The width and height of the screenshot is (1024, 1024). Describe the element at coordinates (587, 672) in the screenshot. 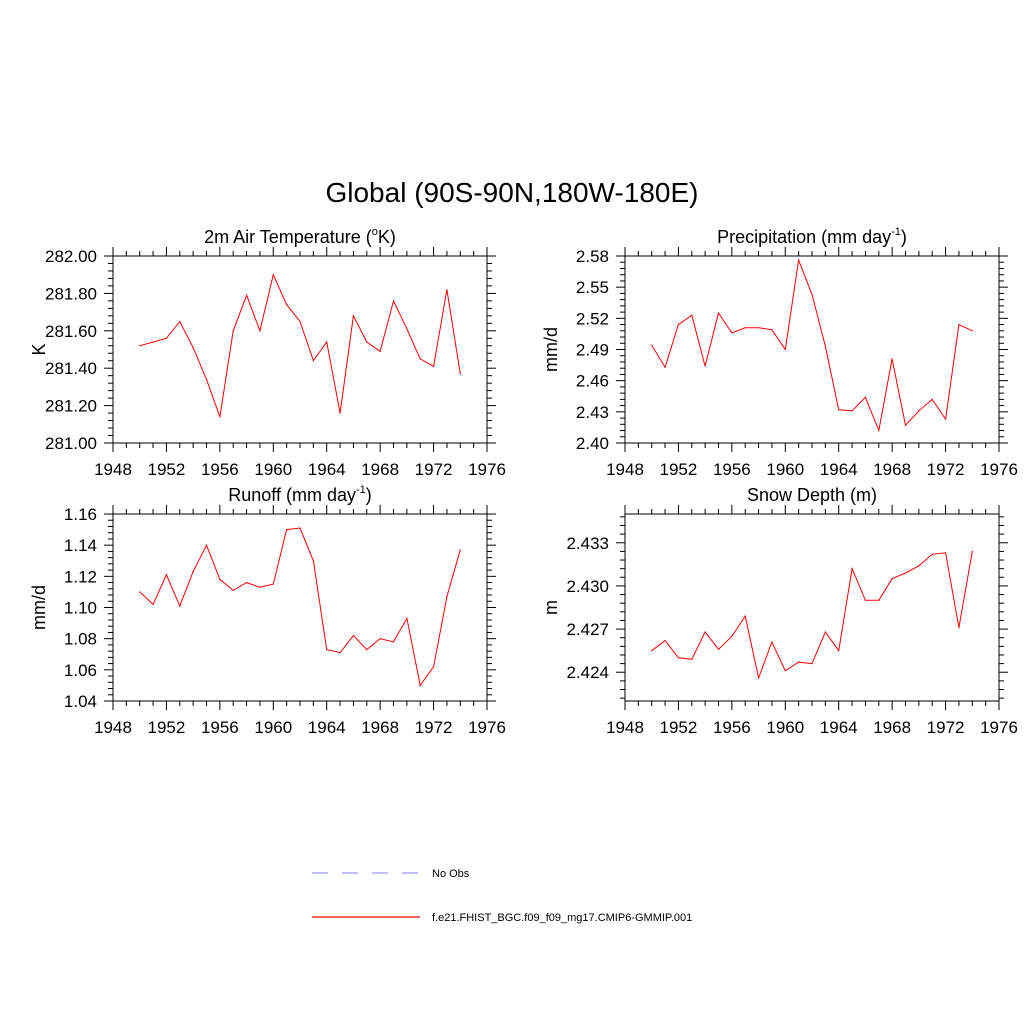

I see `y-tick-label: 2.424` at that location.